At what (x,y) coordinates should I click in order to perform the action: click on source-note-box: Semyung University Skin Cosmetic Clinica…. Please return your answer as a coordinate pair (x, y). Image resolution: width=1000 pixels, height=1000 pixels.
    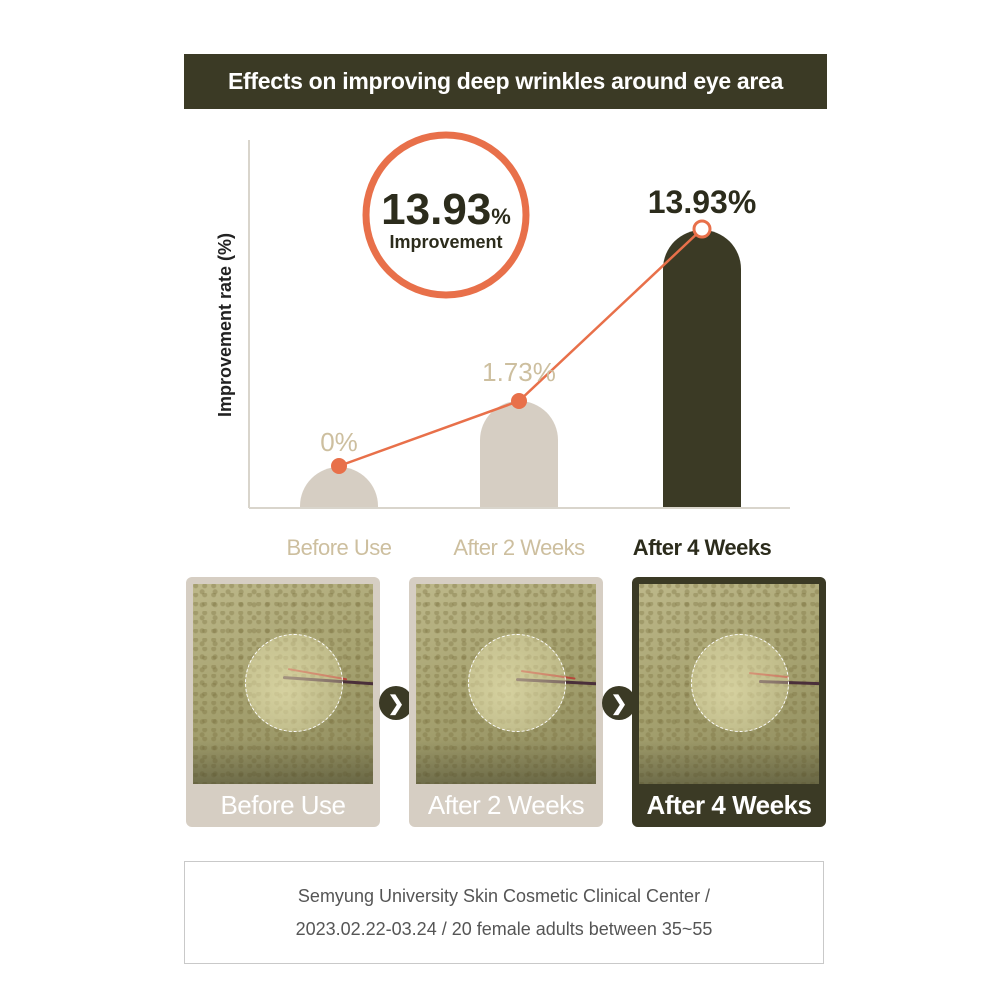
    Looking at the image, I should click on (504, 912).